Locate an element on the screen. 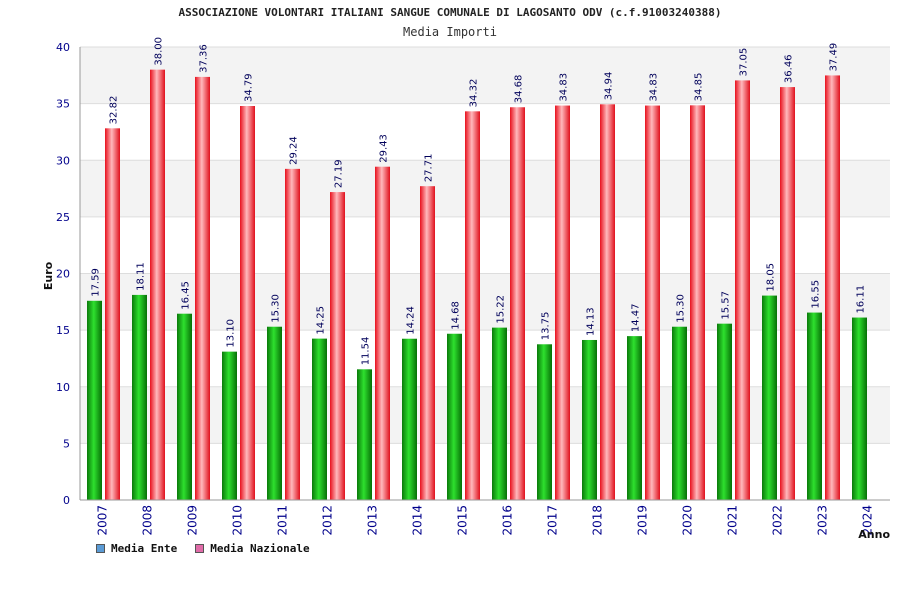 Image resolution: width=900 pixels, height=600 pixels. x-tick-label: 2011 is located at coordinates (283, 520).